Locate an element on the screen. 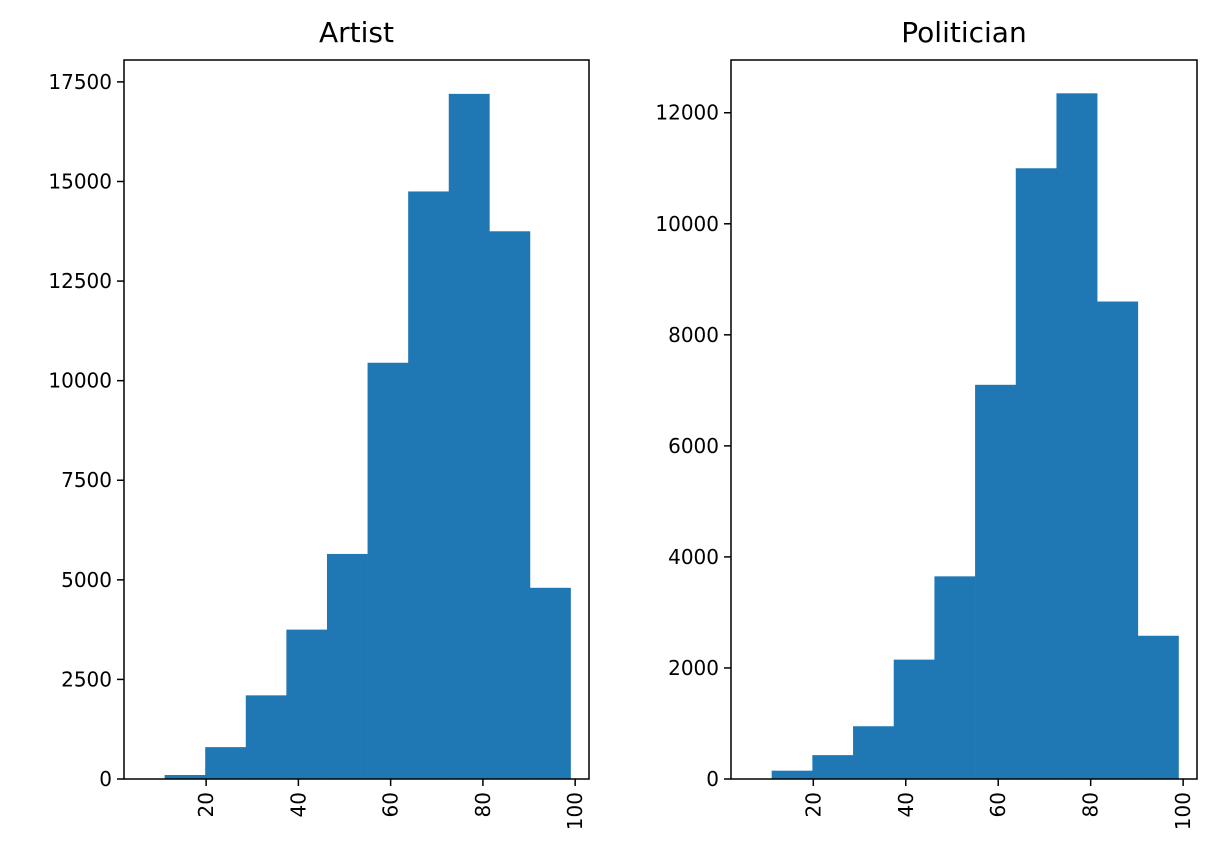  politician-xtick-label-0: 20 is located at coordinates (813, 804).